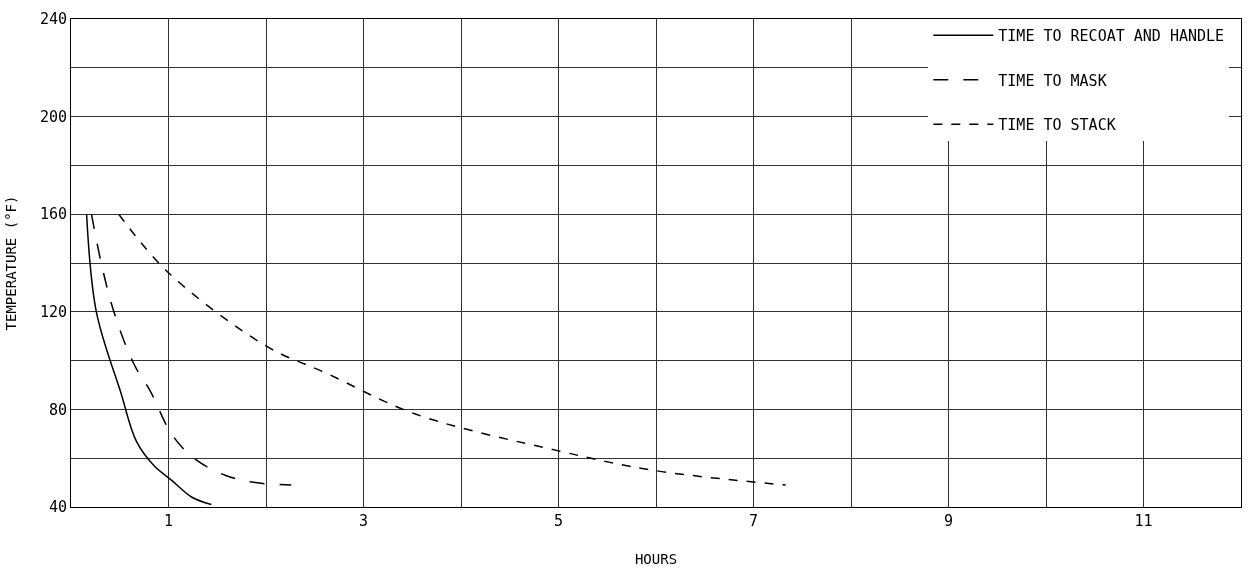 Image resolution: width=1252 pixels, height=575 pixels. What do you see at coordinates (10, 263) in the screenshot?
I see `y-axis-title: TEMPERATURE (°F)` at bounding box center [10, 263].